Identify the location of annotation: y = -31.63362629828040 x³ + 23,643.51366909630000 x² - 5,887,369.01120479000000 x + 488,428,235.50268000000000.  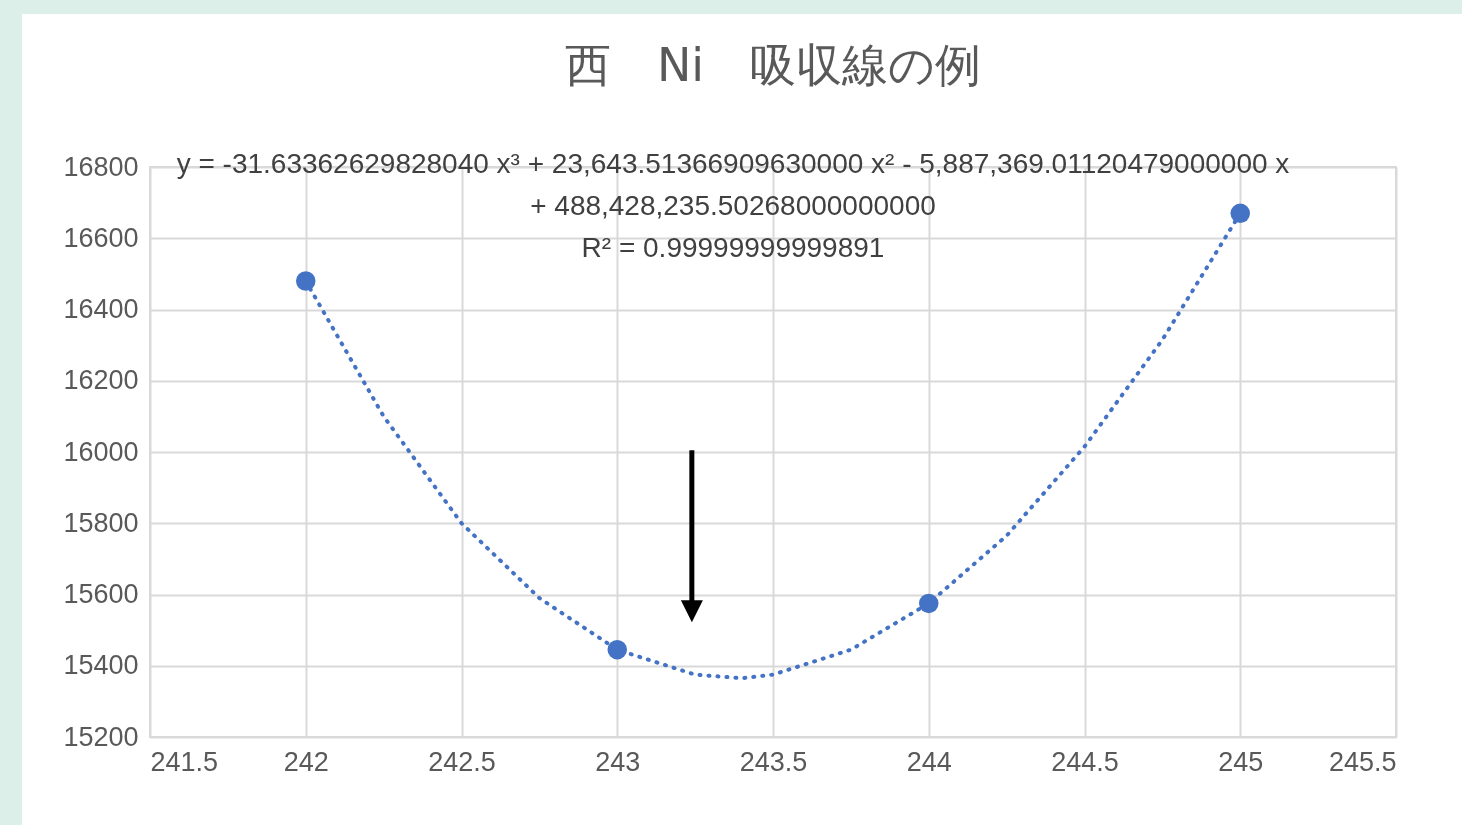
(733, 185).